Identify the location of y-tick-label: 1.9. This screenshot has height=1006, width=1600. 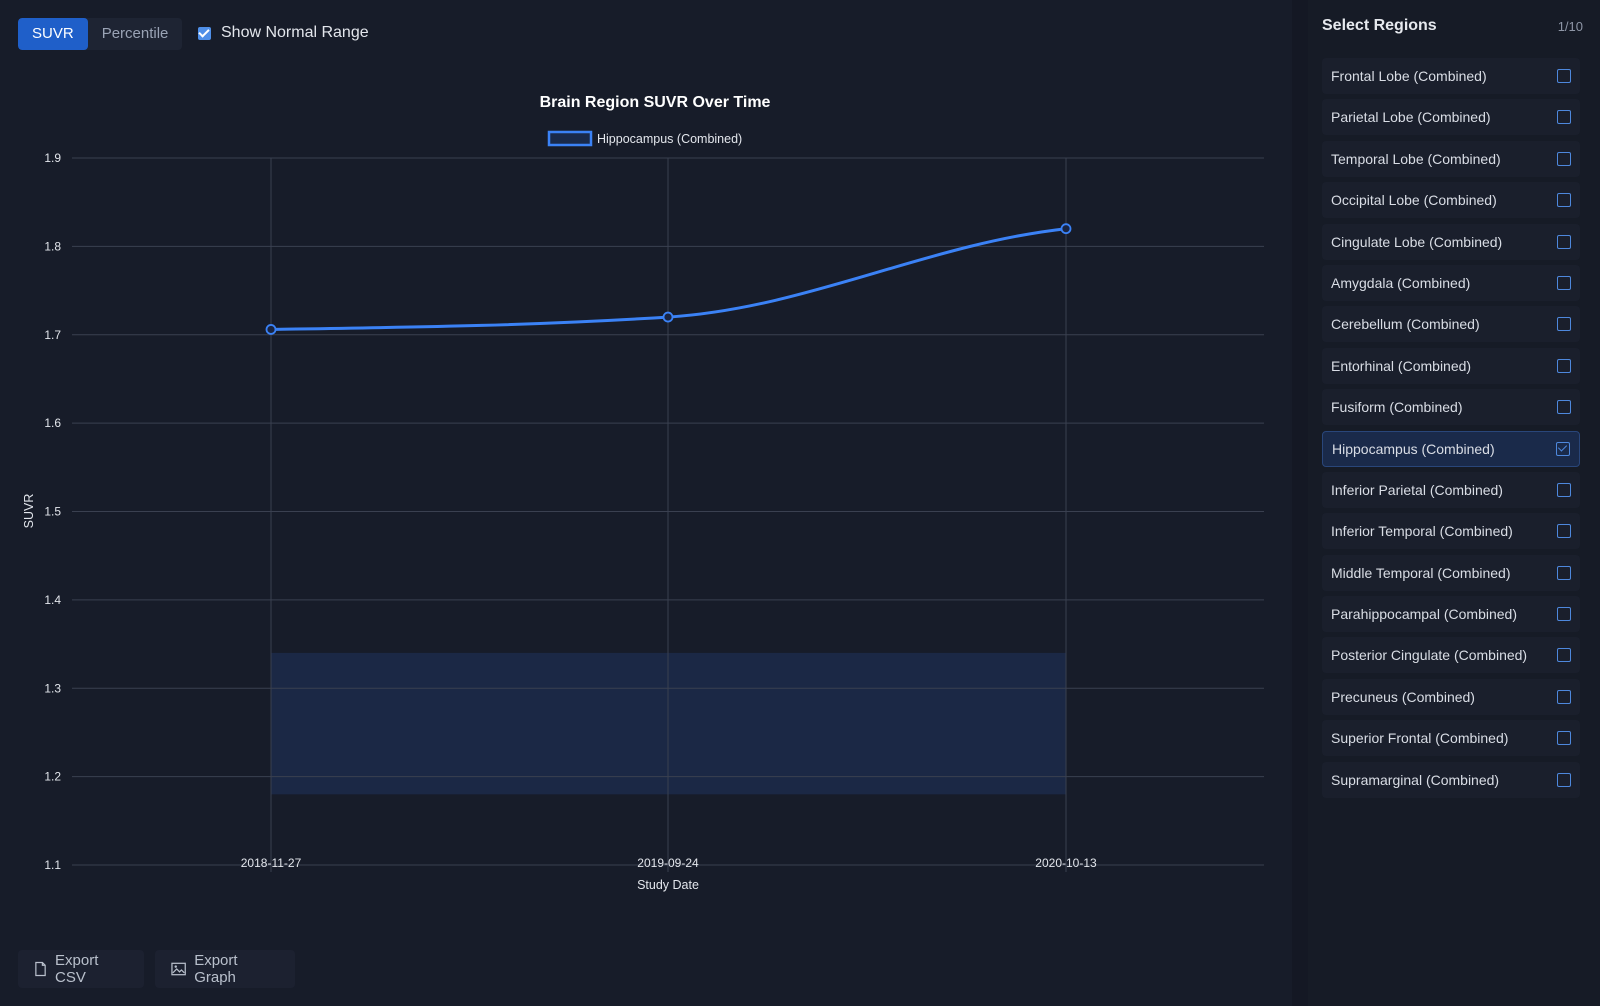
(52, 158).